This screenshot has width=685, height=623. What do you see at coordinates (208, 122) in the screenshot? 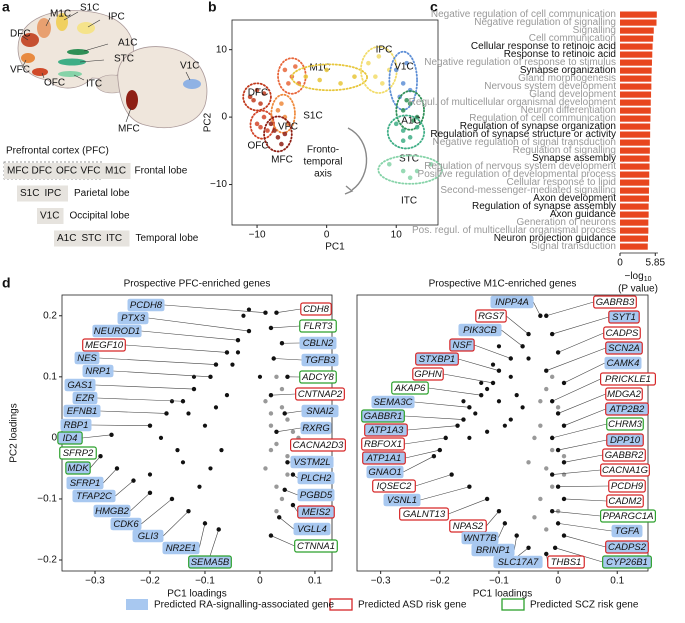
I see `y-axis-label: PC2` at bounding box center [208, 122].